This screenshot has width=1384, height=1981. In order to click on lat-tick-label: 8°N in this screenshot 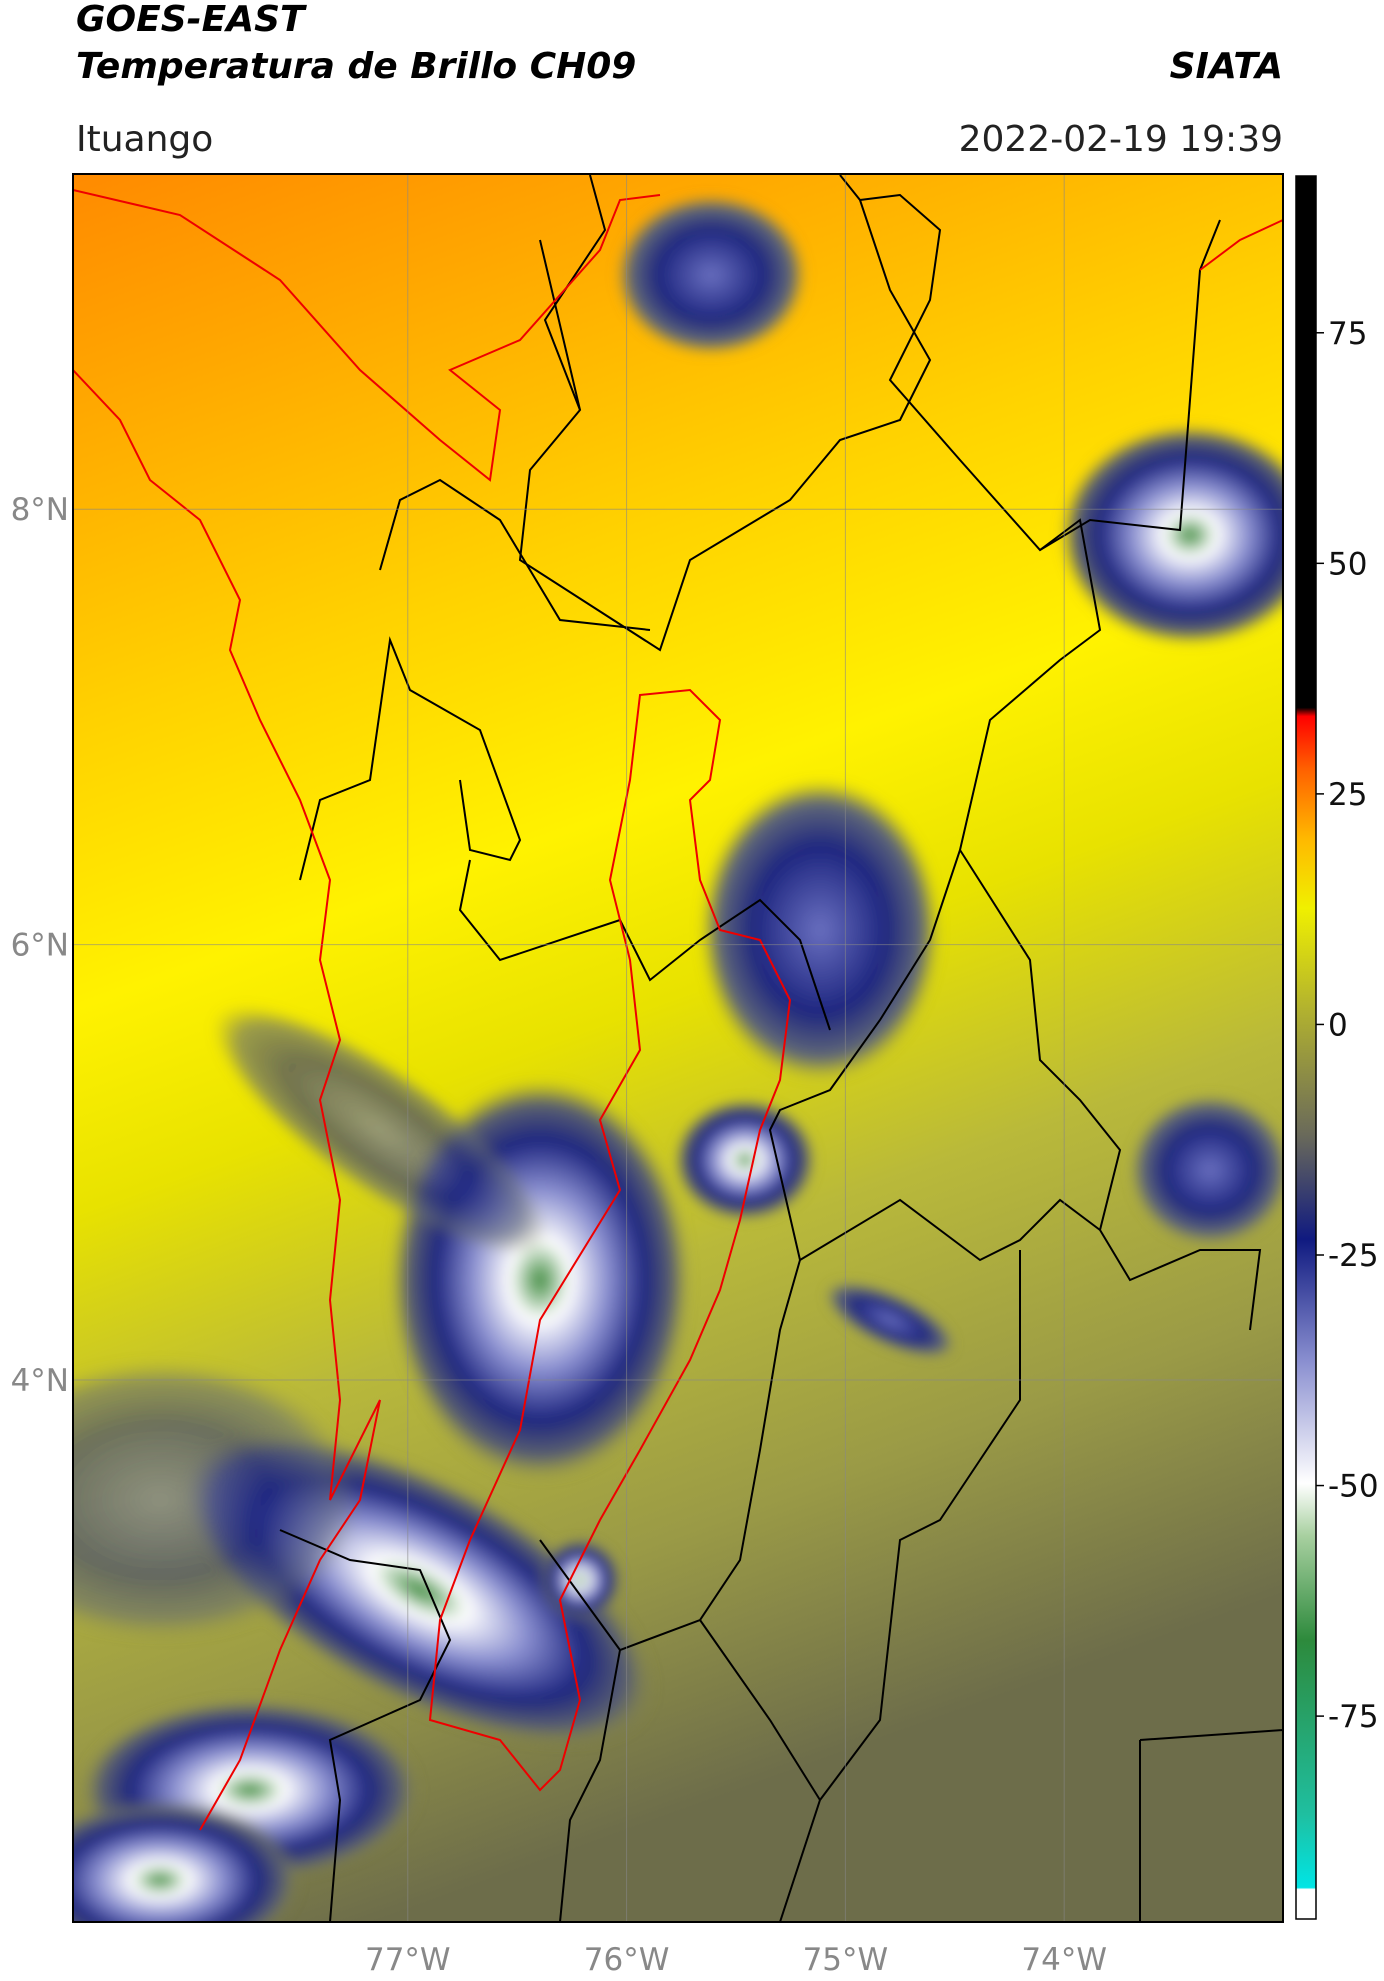, I will do `click(40, 510)`.